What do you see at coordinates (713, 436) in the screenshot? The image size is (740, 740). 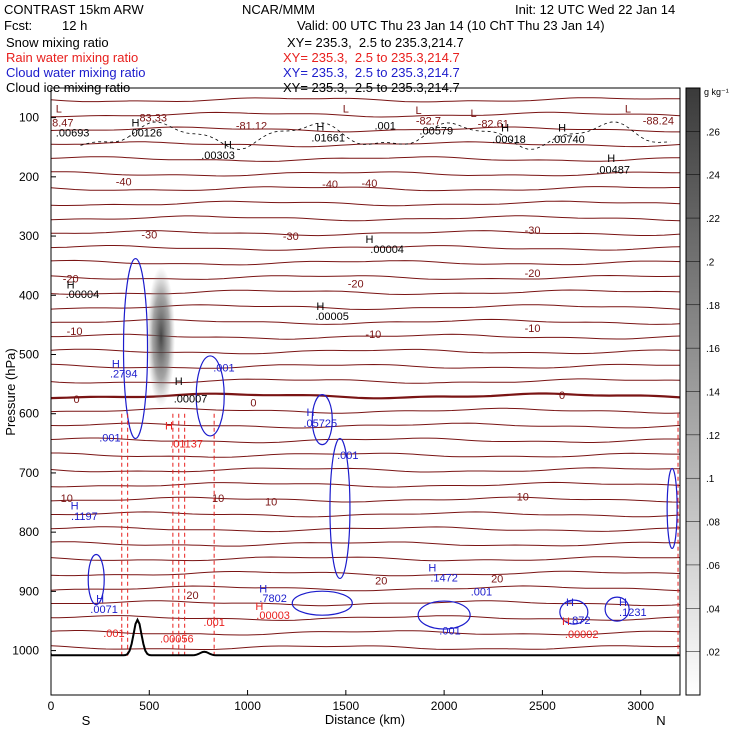 I see `colorbar-tick-label: .12` at bounding box center [713, 436].